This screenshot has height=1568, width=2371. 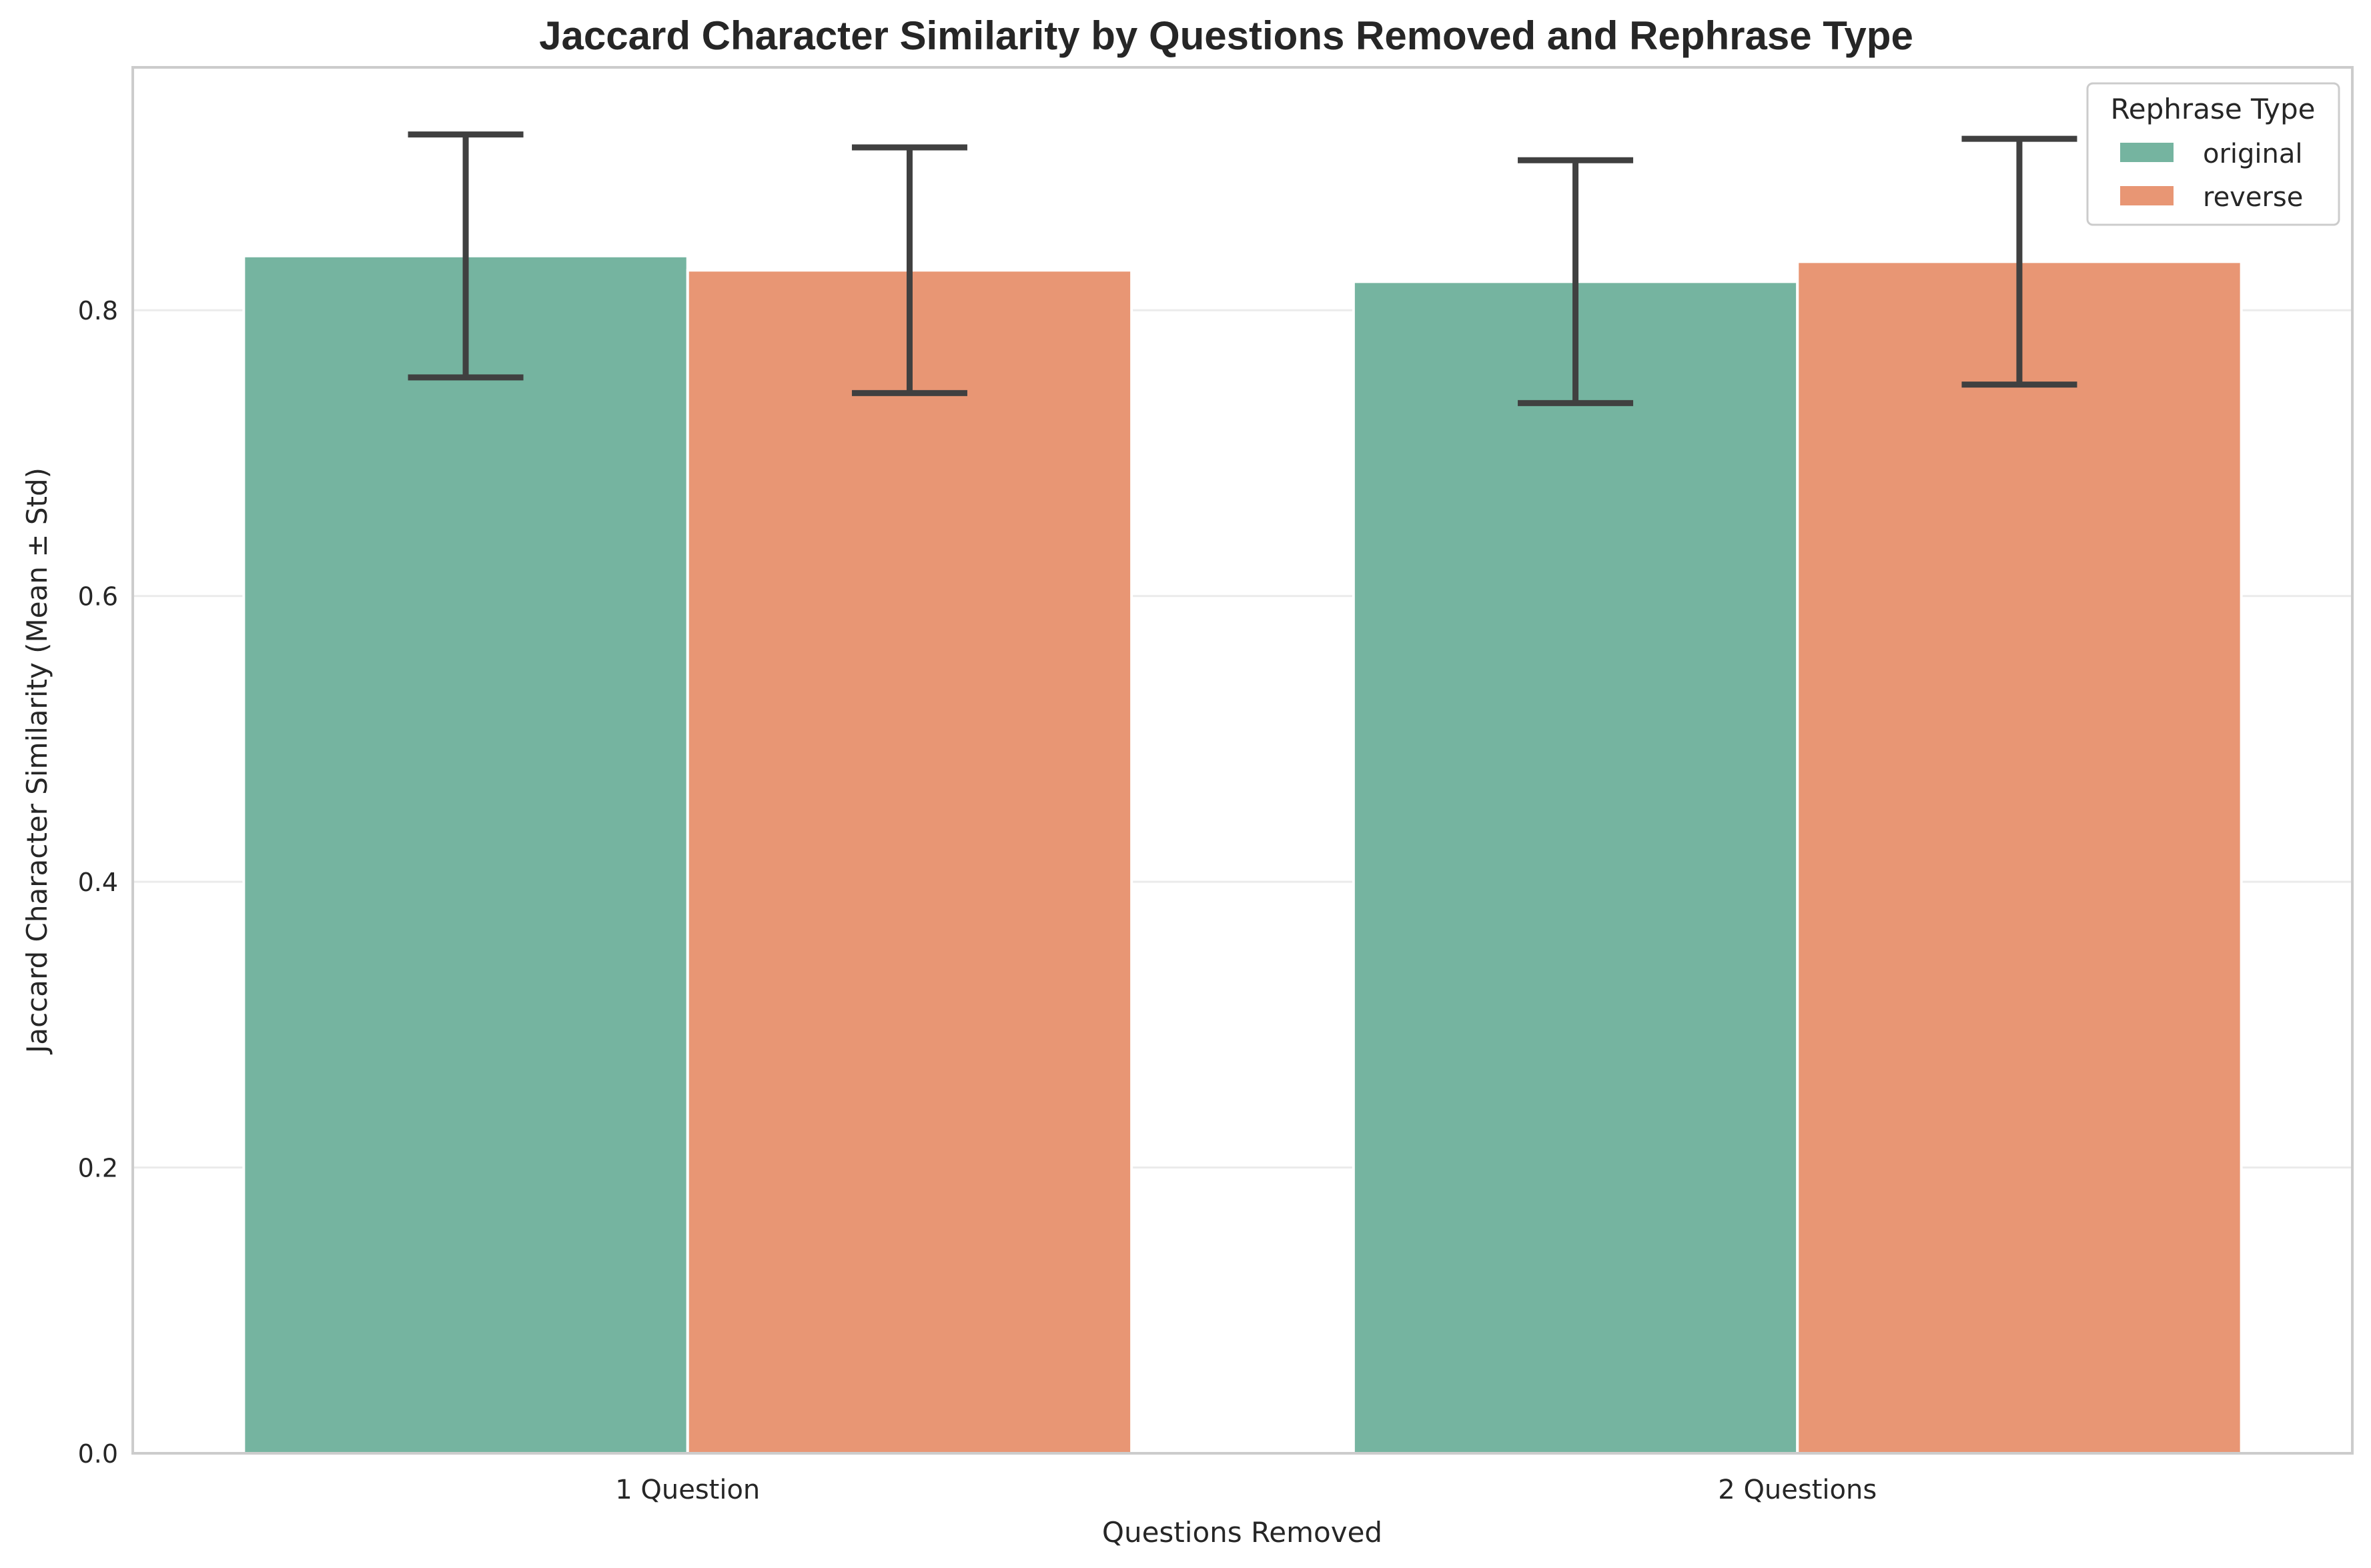 I want to click on x-axis-ticks: 1 Question 2 Questions, so click(x=1246, y=1490).